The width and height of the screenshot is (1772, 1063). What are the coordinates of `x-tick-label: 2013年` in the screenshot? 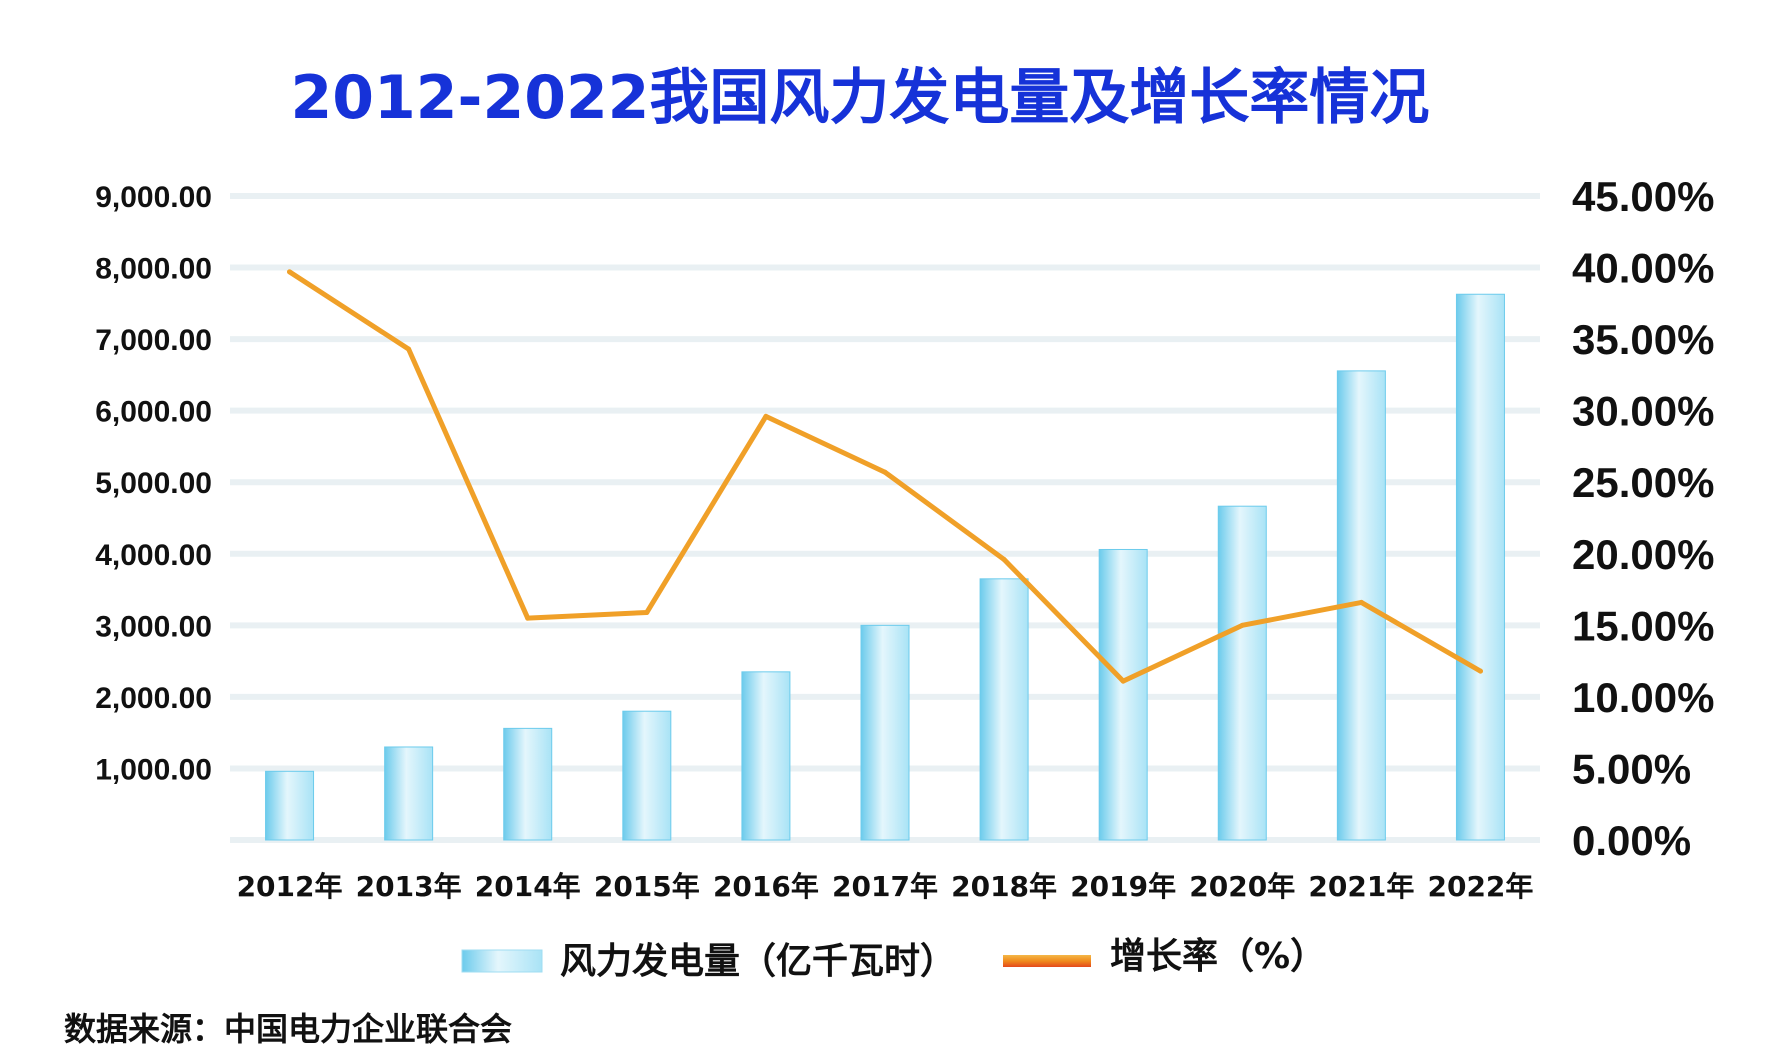 It's located at (409, 886).